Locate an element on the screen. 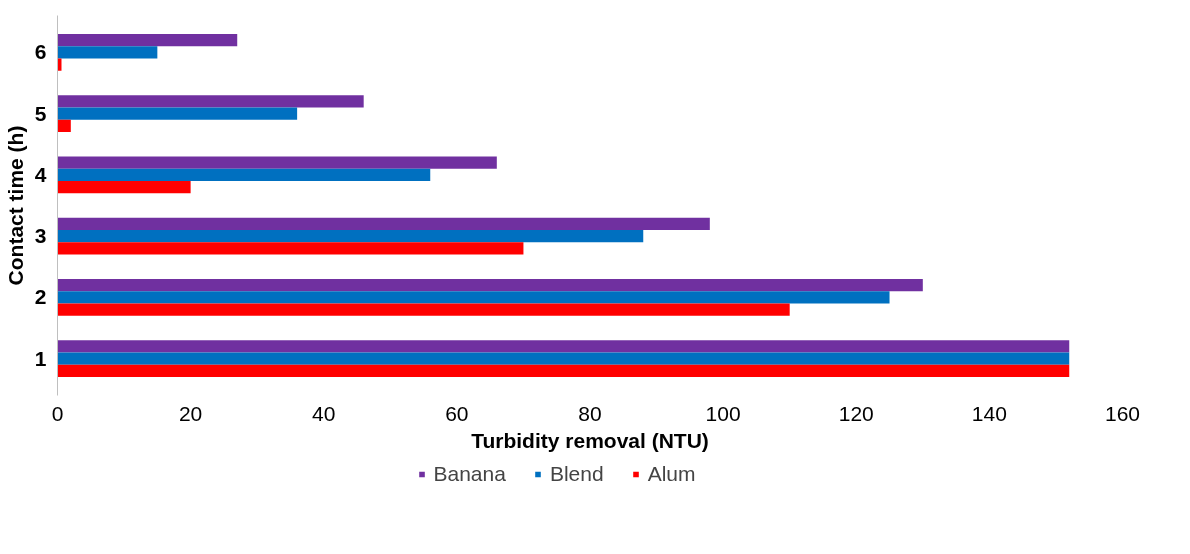  x-axis-title: Turbidity removal (NTU) is located at coordinates (590, 440).